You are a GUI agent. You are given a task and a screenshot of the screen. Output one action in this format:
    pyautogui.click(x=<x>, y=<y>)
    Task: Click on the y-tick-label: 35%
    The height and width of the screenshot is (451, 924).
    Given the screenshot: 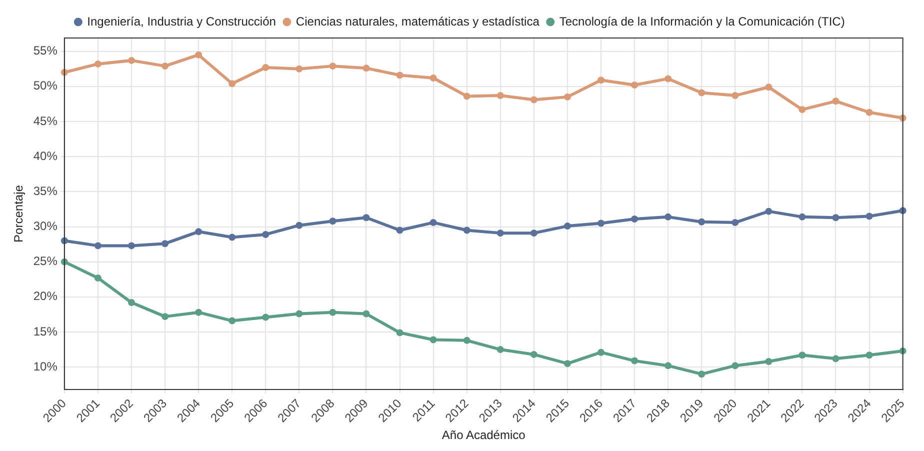 What is the action you would take?
    pyautogui.click(x=45, y=191)
    